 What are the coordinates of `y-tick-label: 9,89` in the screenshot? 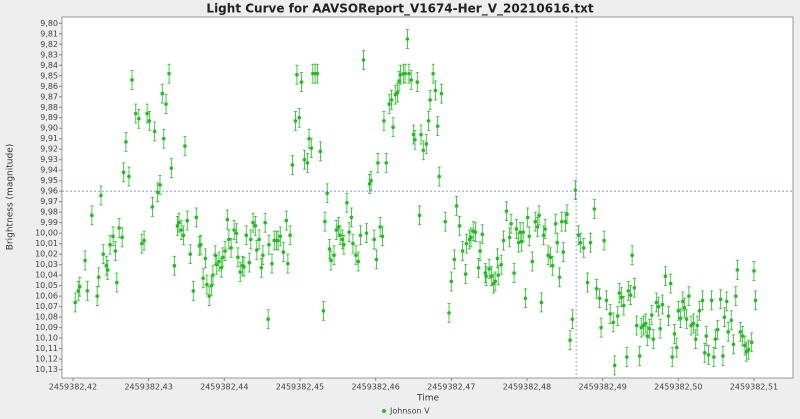 It's located at (49, 117).